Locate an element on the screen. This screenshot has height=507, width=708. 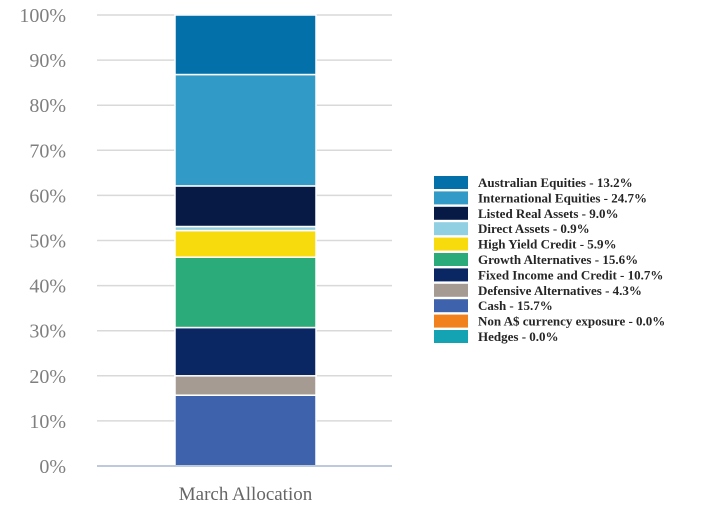
legend-item-australian-equities: Australian Equities - 13.2% is located at coordinates (533, 182).